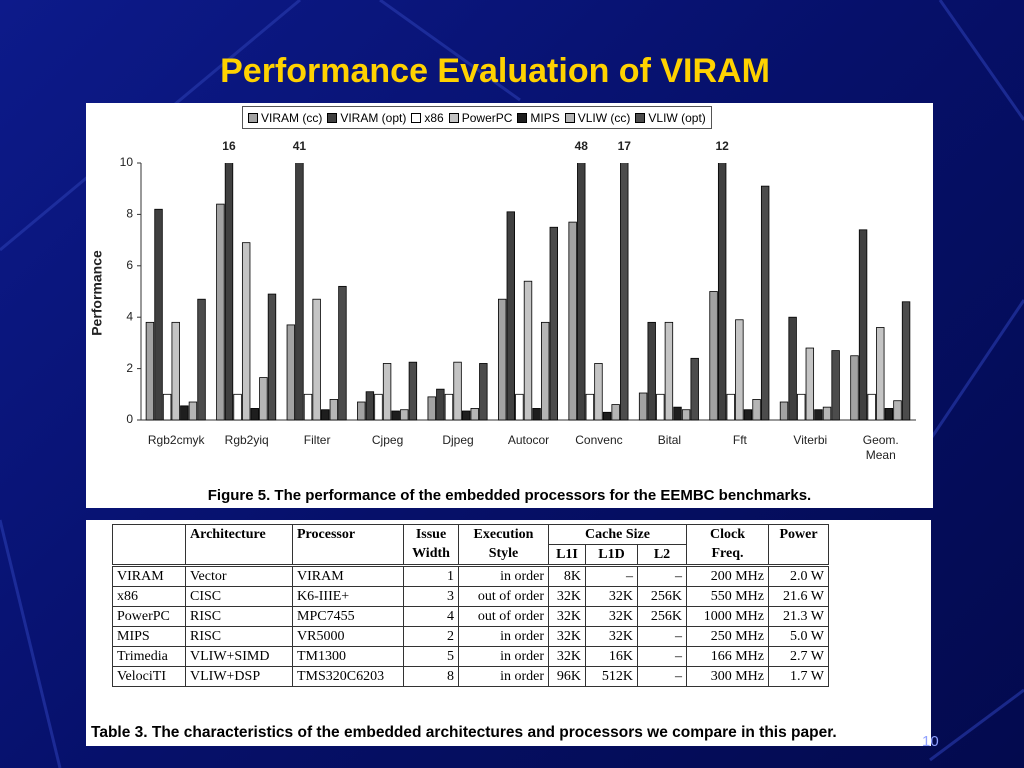  What do you see at coordinates (798, 676) in the screenshot?
I see `table-cell: 1.7 W` at bounding box center [798, 676].